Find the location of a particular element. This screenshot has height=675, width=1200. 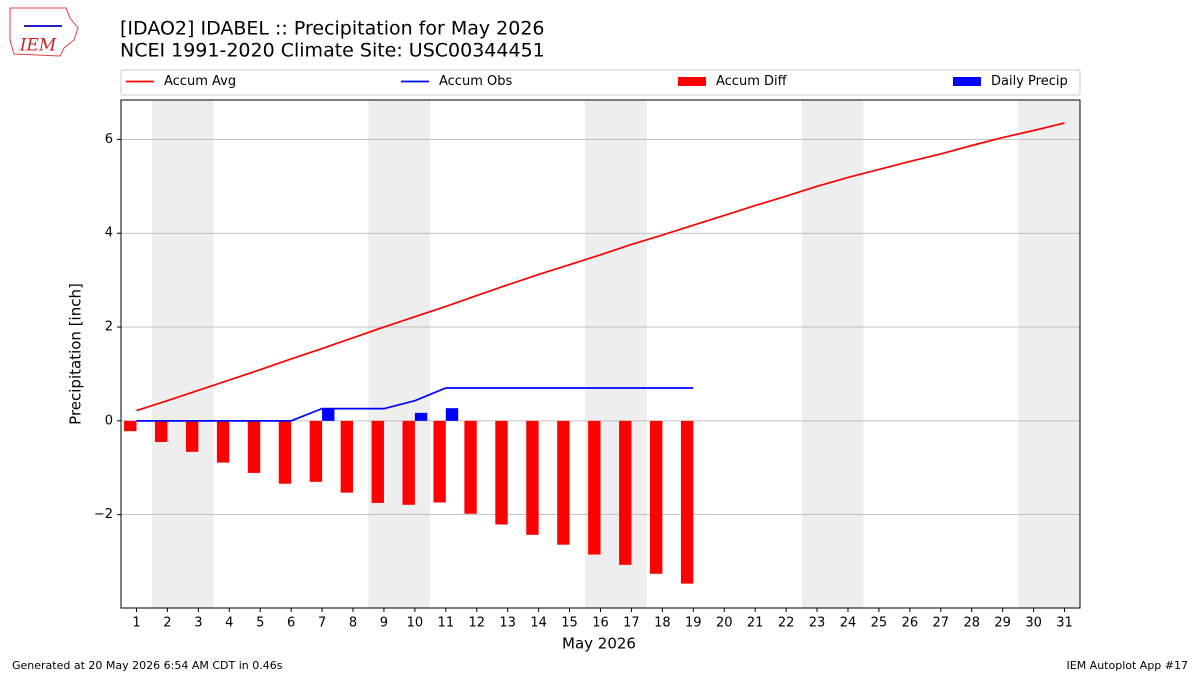

logo: IEM is located at coordinates (44, 32).